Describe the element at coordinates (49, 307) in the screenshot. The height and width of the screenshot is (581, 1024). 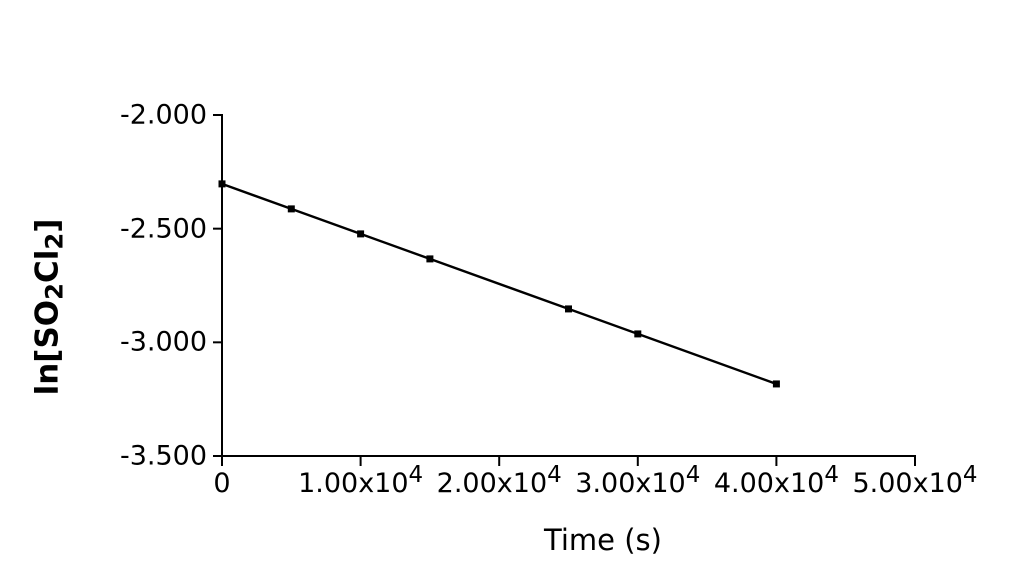
I see `y-axis-title: ln[SO2Cl2]` at that location.